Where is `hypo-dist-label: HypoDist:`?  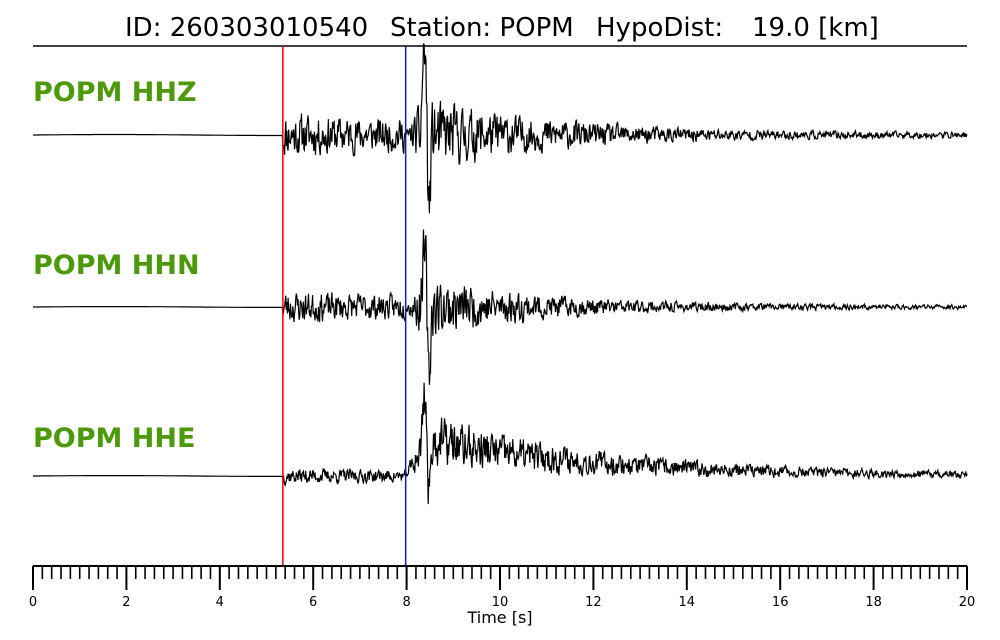
hypo-dist-label: HypoDist: is located at coordinates (659, 28).